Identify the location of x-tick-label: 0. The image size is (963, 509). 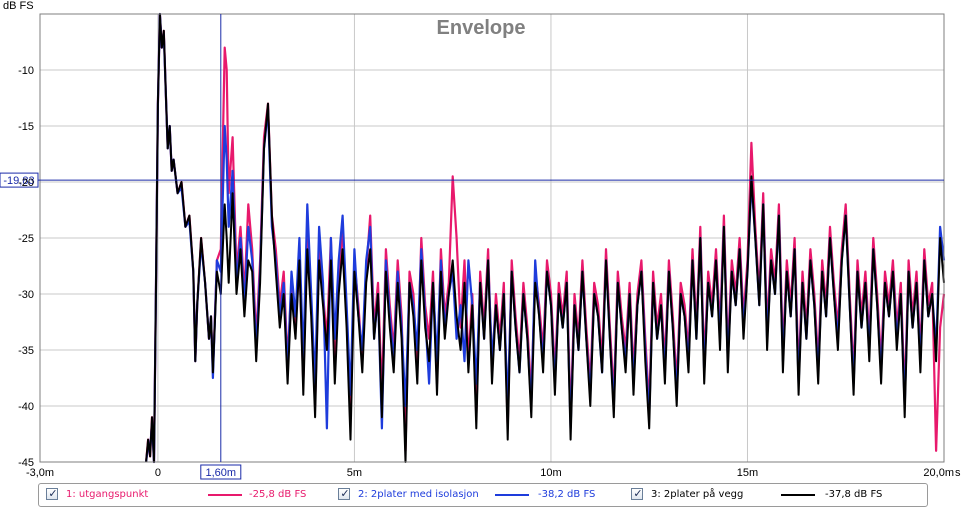
(158, 473).